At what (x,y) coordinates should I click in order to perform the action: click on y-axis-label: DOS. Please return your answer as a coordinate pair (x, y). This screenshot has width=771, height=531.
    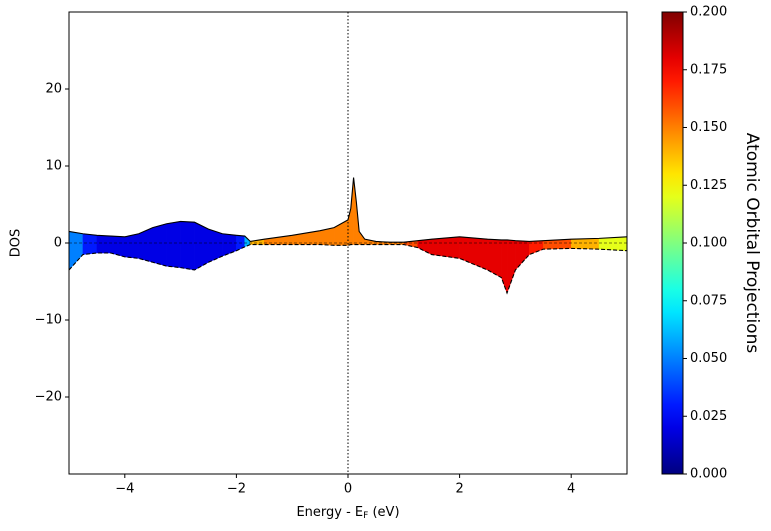
    Looking at the image, I should click on (16, 243).